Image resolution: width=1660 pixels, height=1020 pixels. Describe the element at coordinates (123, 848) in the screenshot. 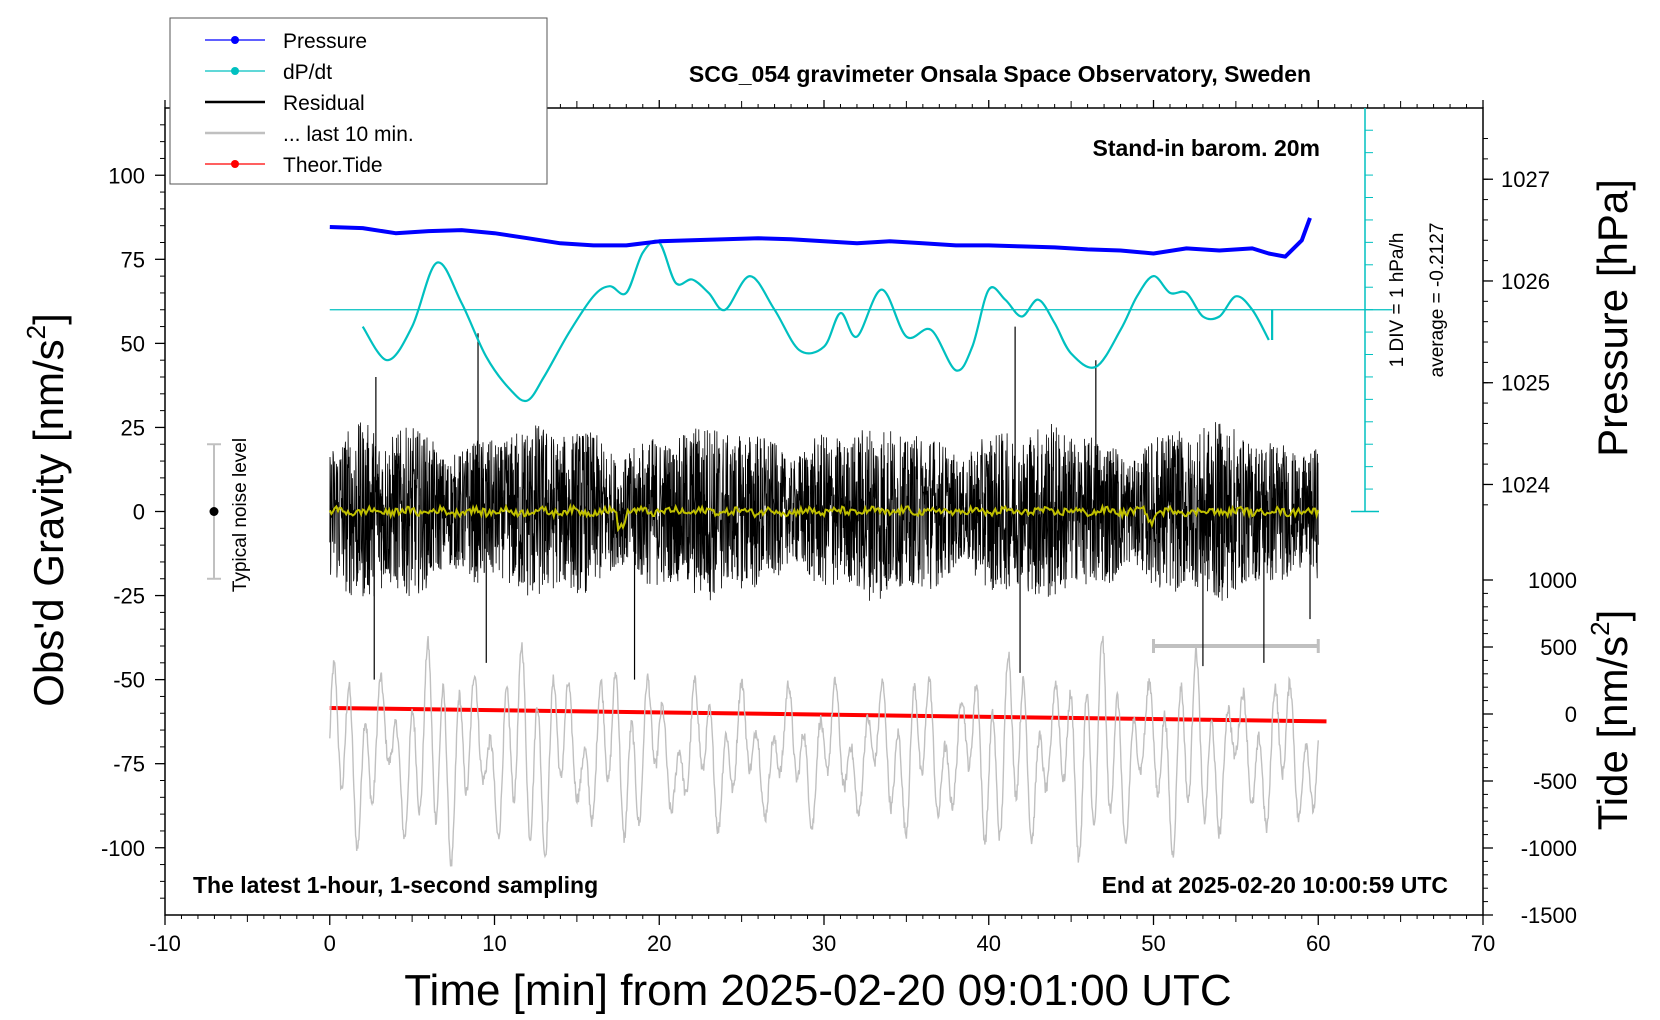

I see `gravity-tick-label: -100` at that location.